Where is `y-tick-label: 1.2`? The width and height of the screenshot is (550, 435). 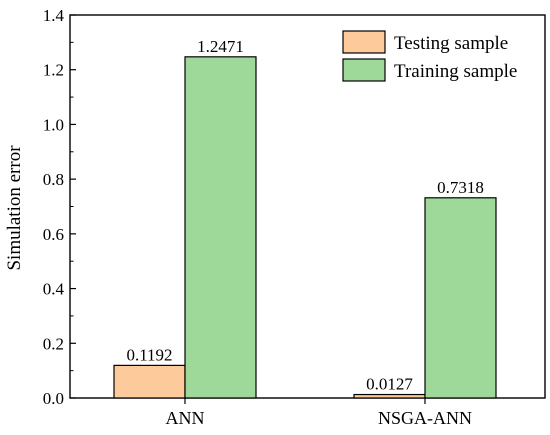 y-tick-label: 1.2 is located at coordinates (53, 70).